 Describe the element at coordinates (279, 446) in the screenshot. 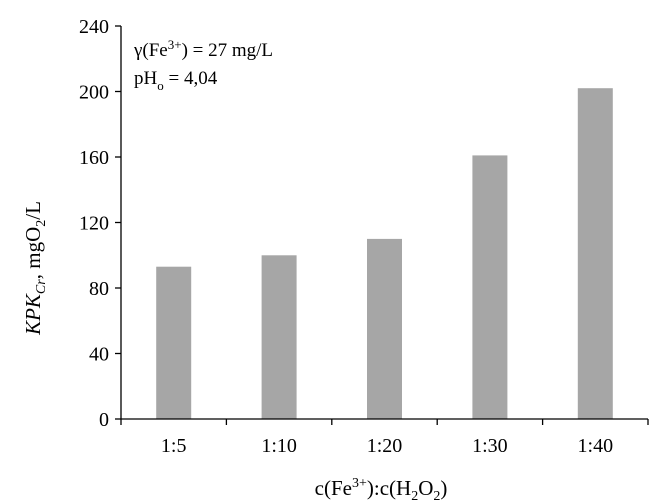

I see `x-tick-label-1: 1:10` at that location.